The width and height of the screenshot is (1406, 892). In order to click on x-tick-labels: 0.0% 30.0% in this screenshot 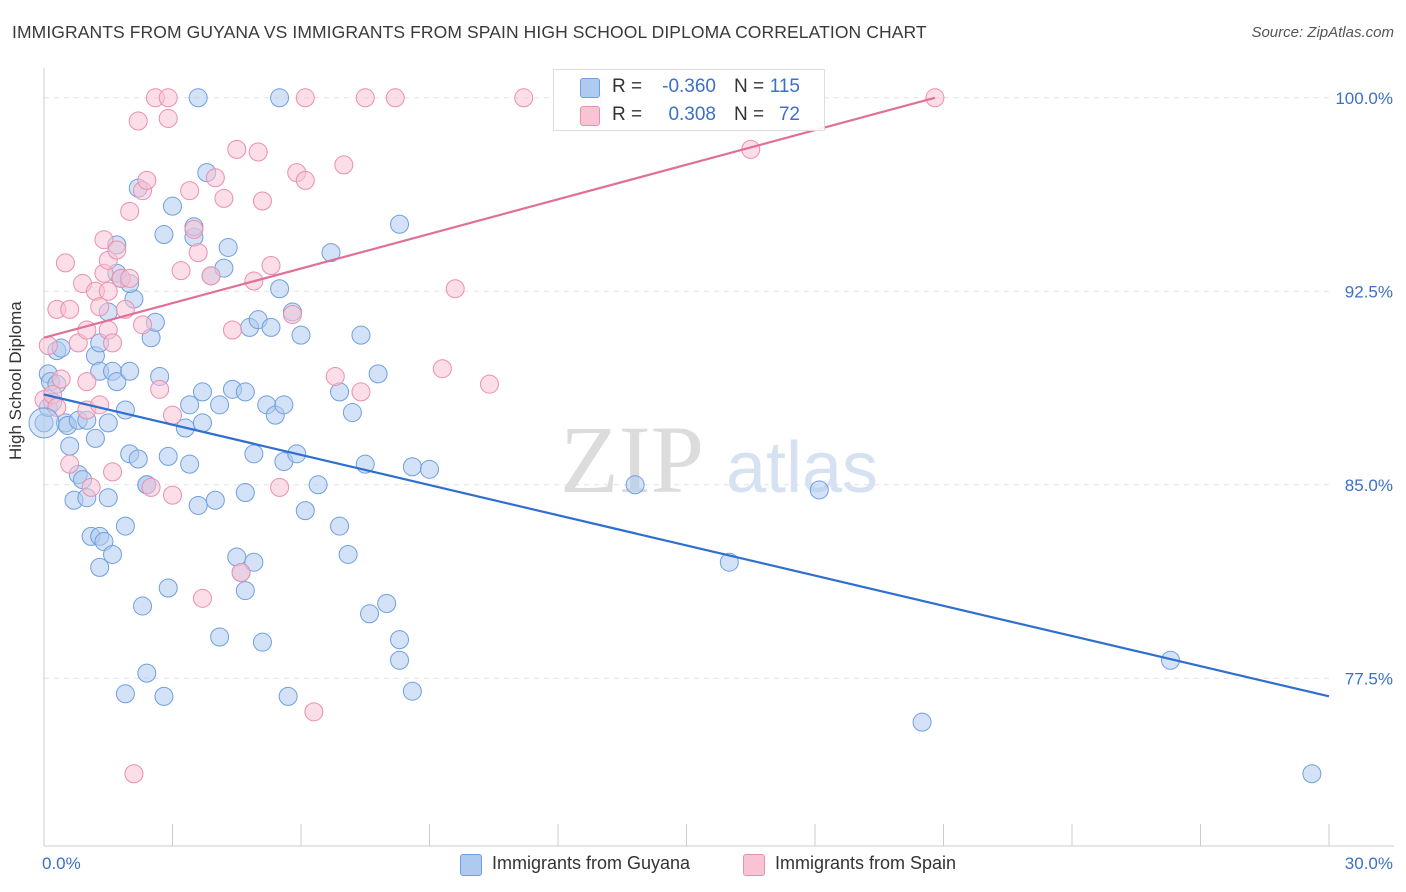, I will do `click(717, 863)`.